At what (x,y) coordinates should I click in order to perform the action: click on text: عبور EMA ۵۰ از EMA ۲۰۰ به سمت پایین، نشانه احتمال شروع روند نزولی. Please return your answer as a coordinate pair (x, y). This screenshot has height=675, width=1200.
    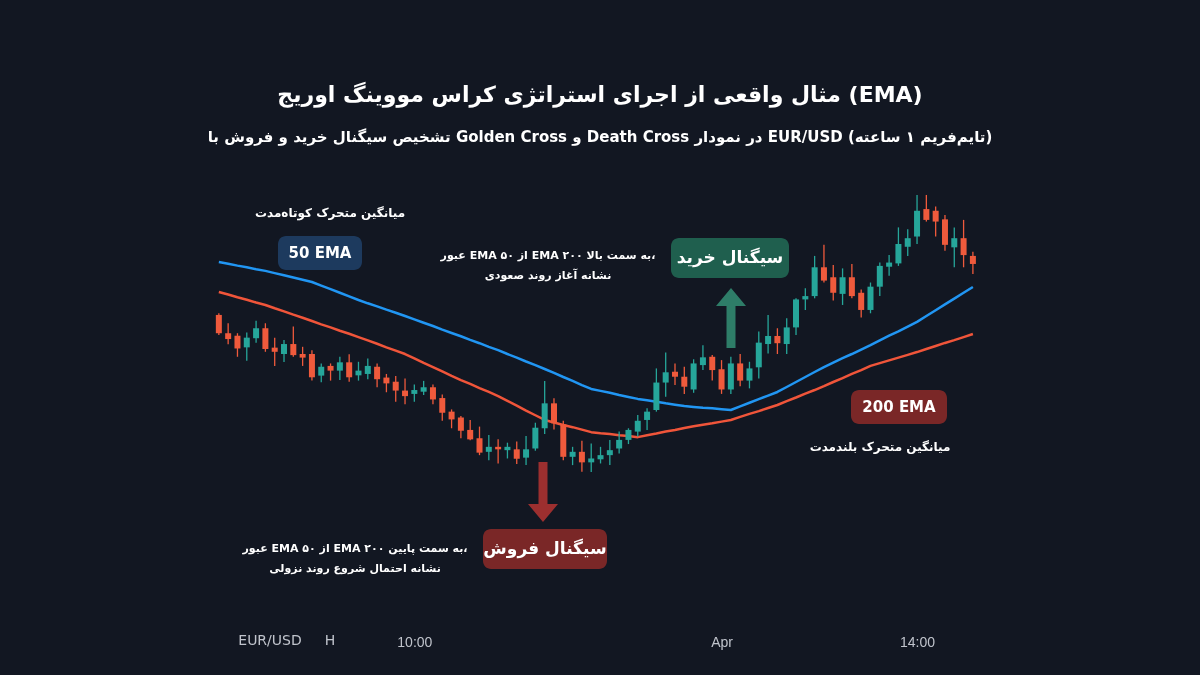
    Looking at the image, I should click on (354, 558).